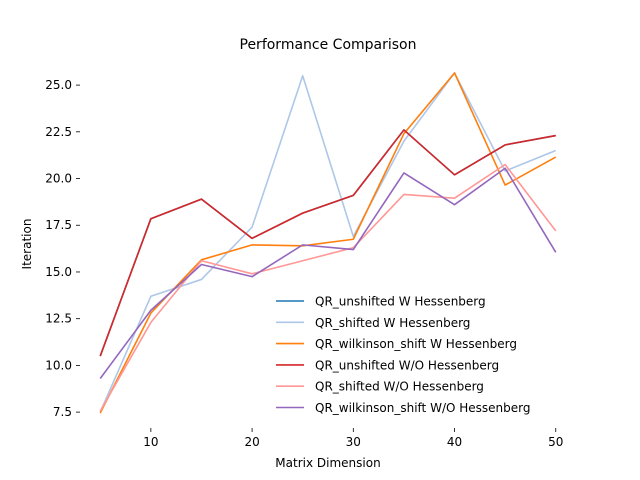  What do you see at coordinates (399, 387) in the screenshot?
I see `legend-label: QR_shifted W/O Hessenberg` at bounding box center [399, 387].